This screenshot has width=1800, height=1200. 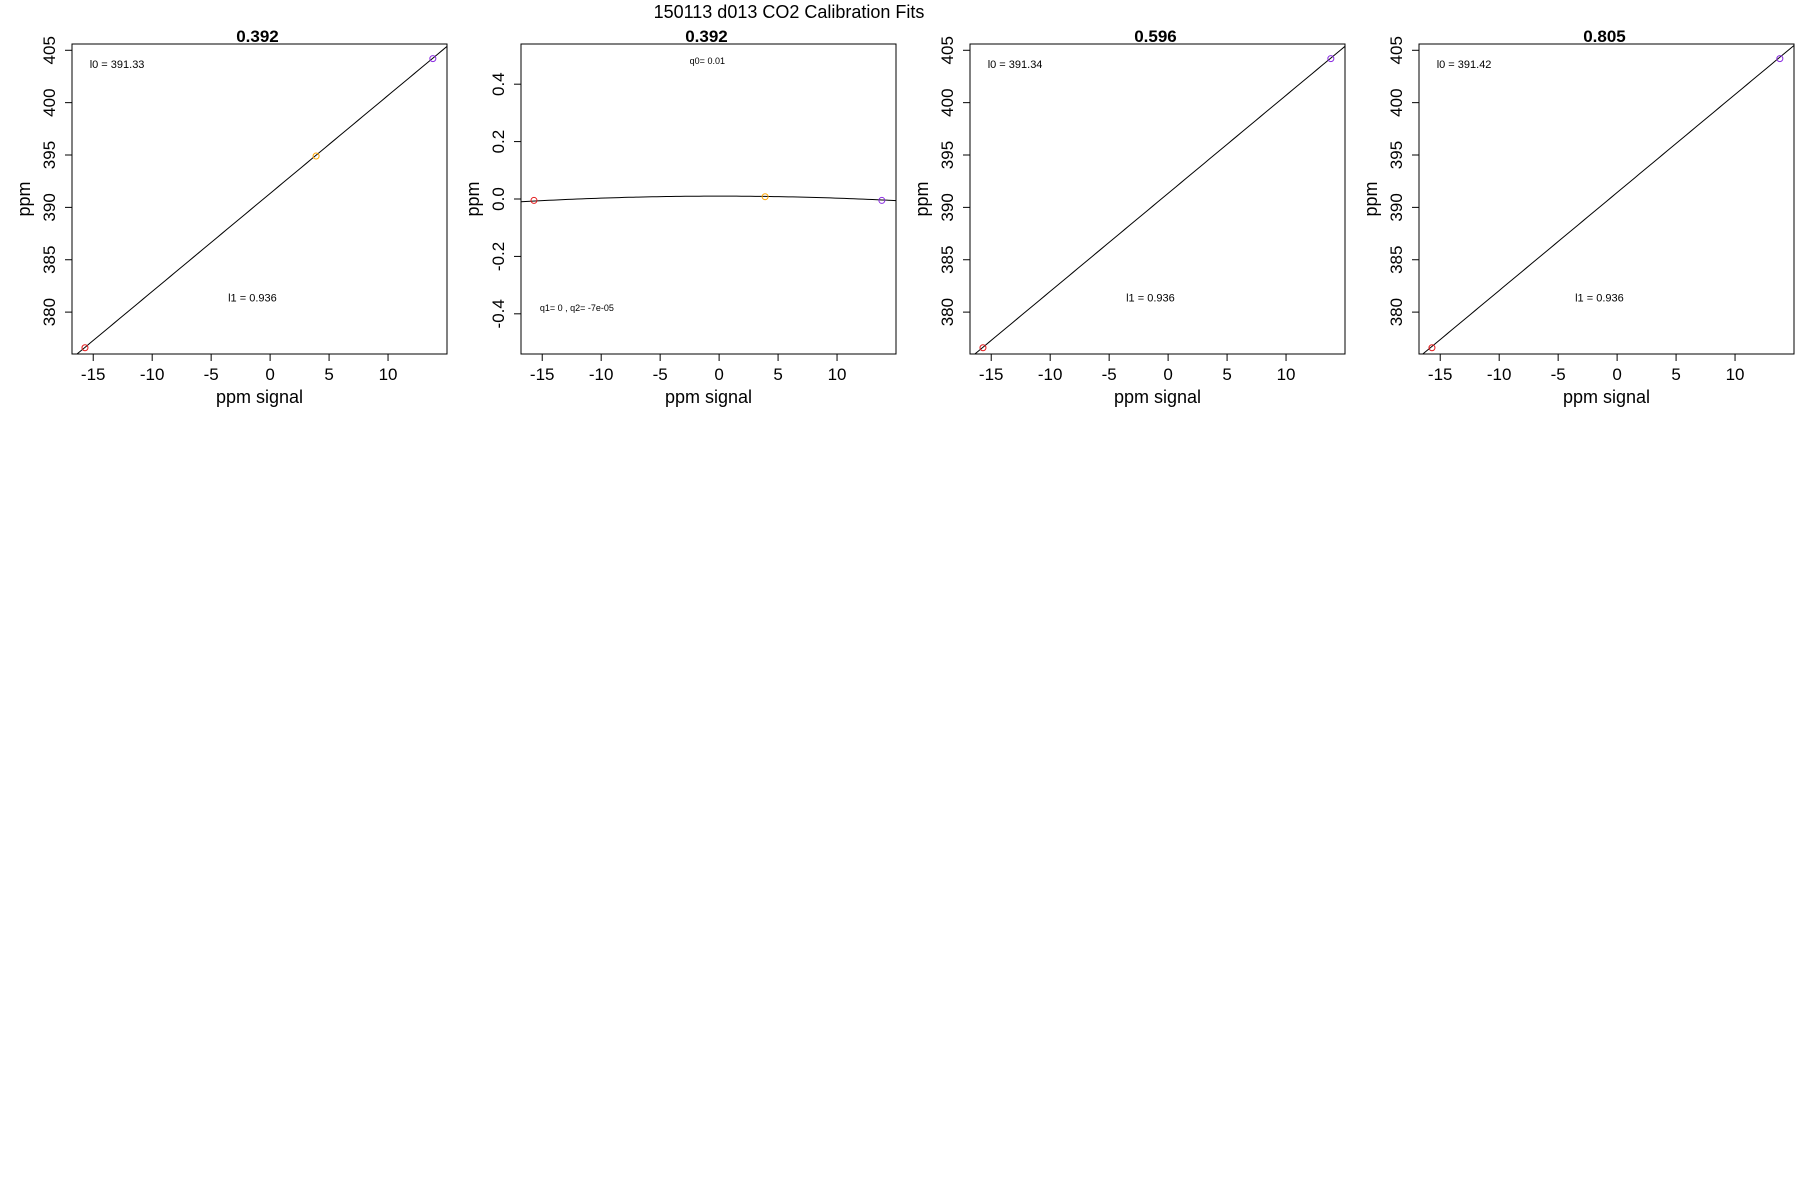 I want to click on fit-annotation: l0 = 391.42, so click(x=1464, y=65).